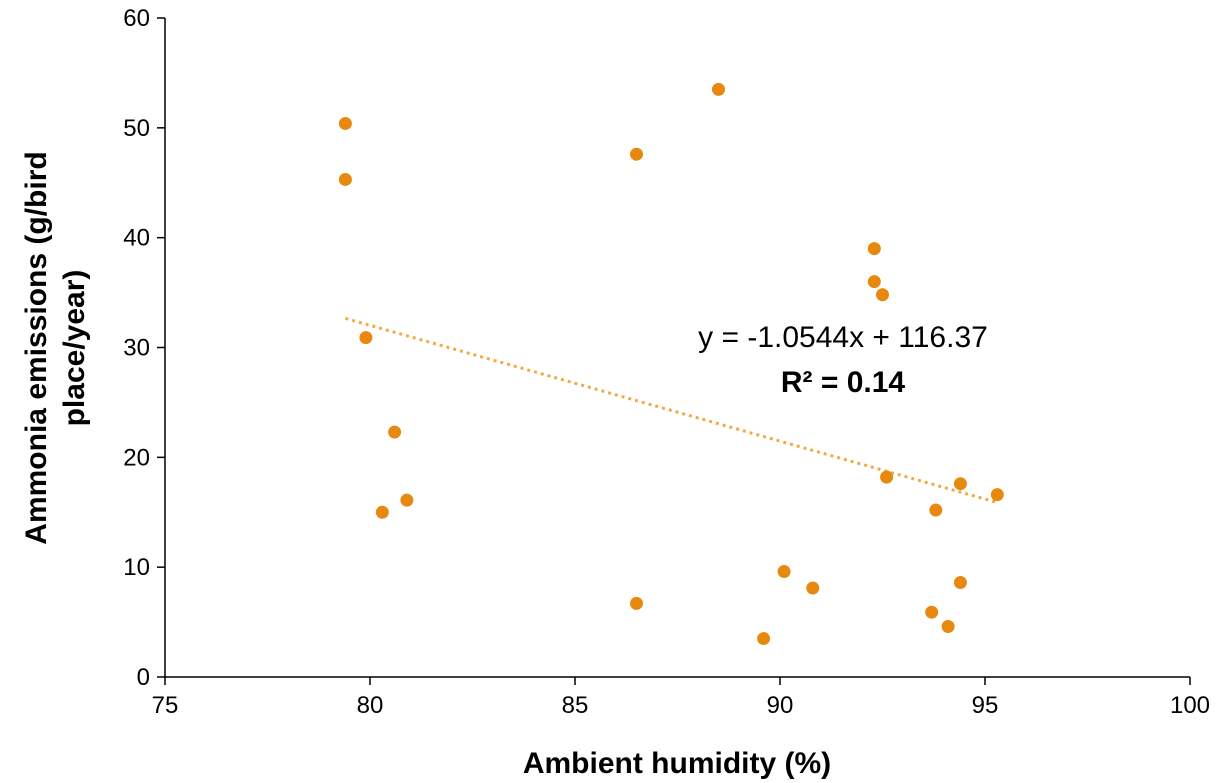 This screenshot has height=783, width=1223. I want to click on y-ticks: 0 10 20 30 40 50 60, so click(144, 348).